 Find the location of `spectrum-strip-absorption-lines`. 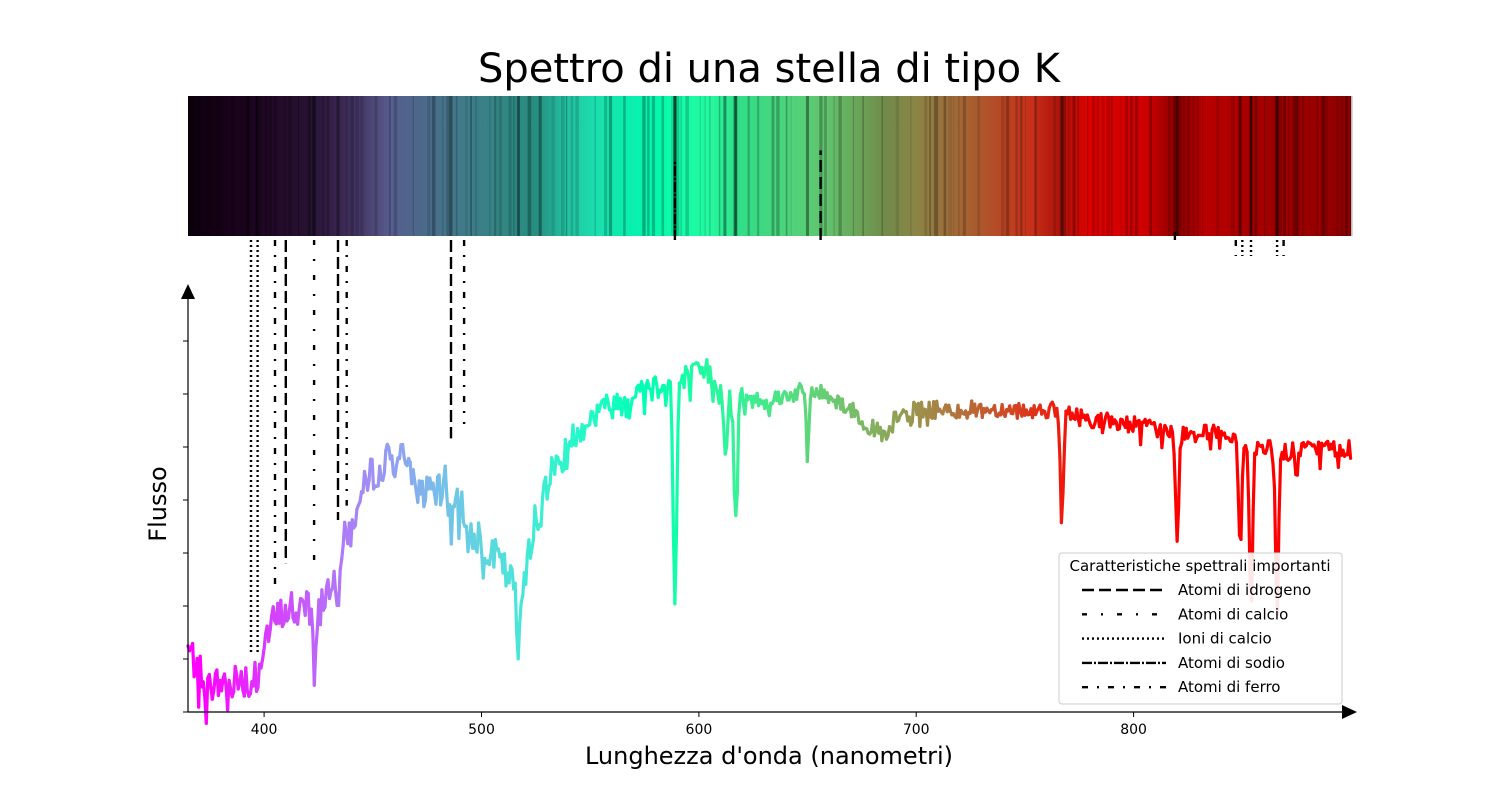

spectrum-strip-absorption-lines is located at coordinates (770, 166).